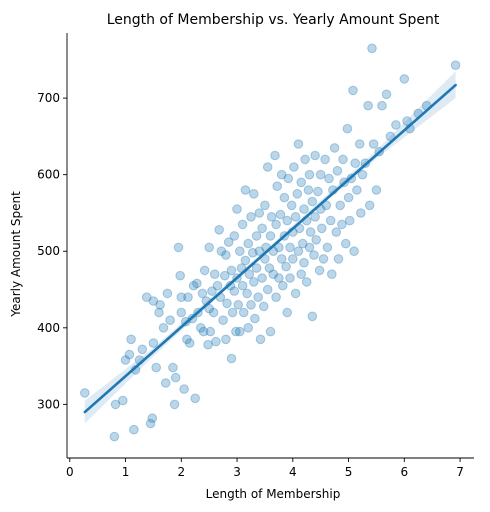 The width and height of the screenshot is (490, 512). Describe the element at coordinates (349, 472) in the screenshot. I see `x-tick-label: 5` at that location.